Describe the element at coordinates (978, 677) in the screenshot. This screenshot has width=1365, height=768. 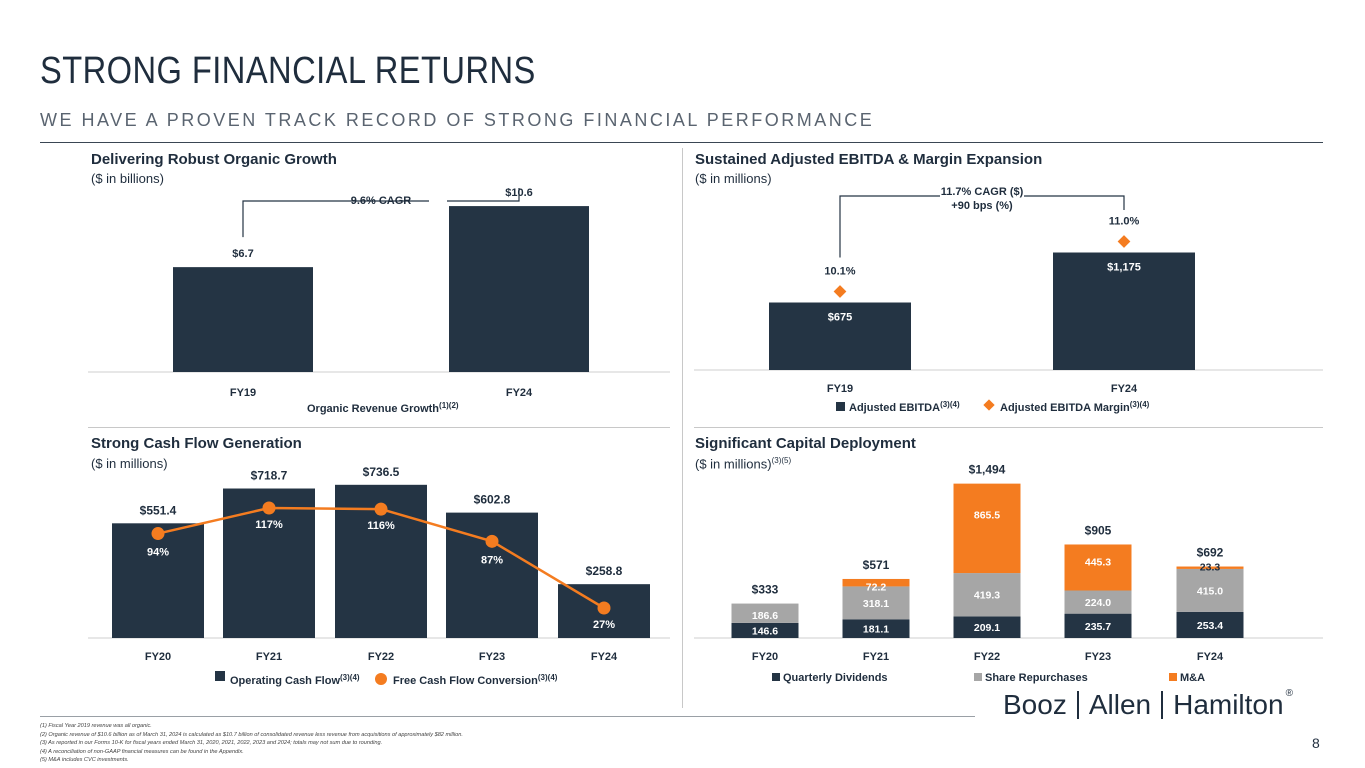
I see `legend-swatch-repurchases` at that location.